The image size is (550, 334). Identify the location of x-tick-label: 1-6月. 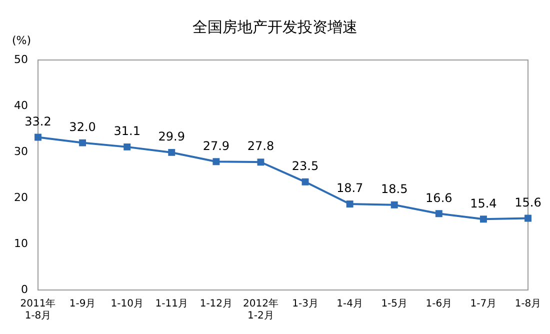
(439, 304).